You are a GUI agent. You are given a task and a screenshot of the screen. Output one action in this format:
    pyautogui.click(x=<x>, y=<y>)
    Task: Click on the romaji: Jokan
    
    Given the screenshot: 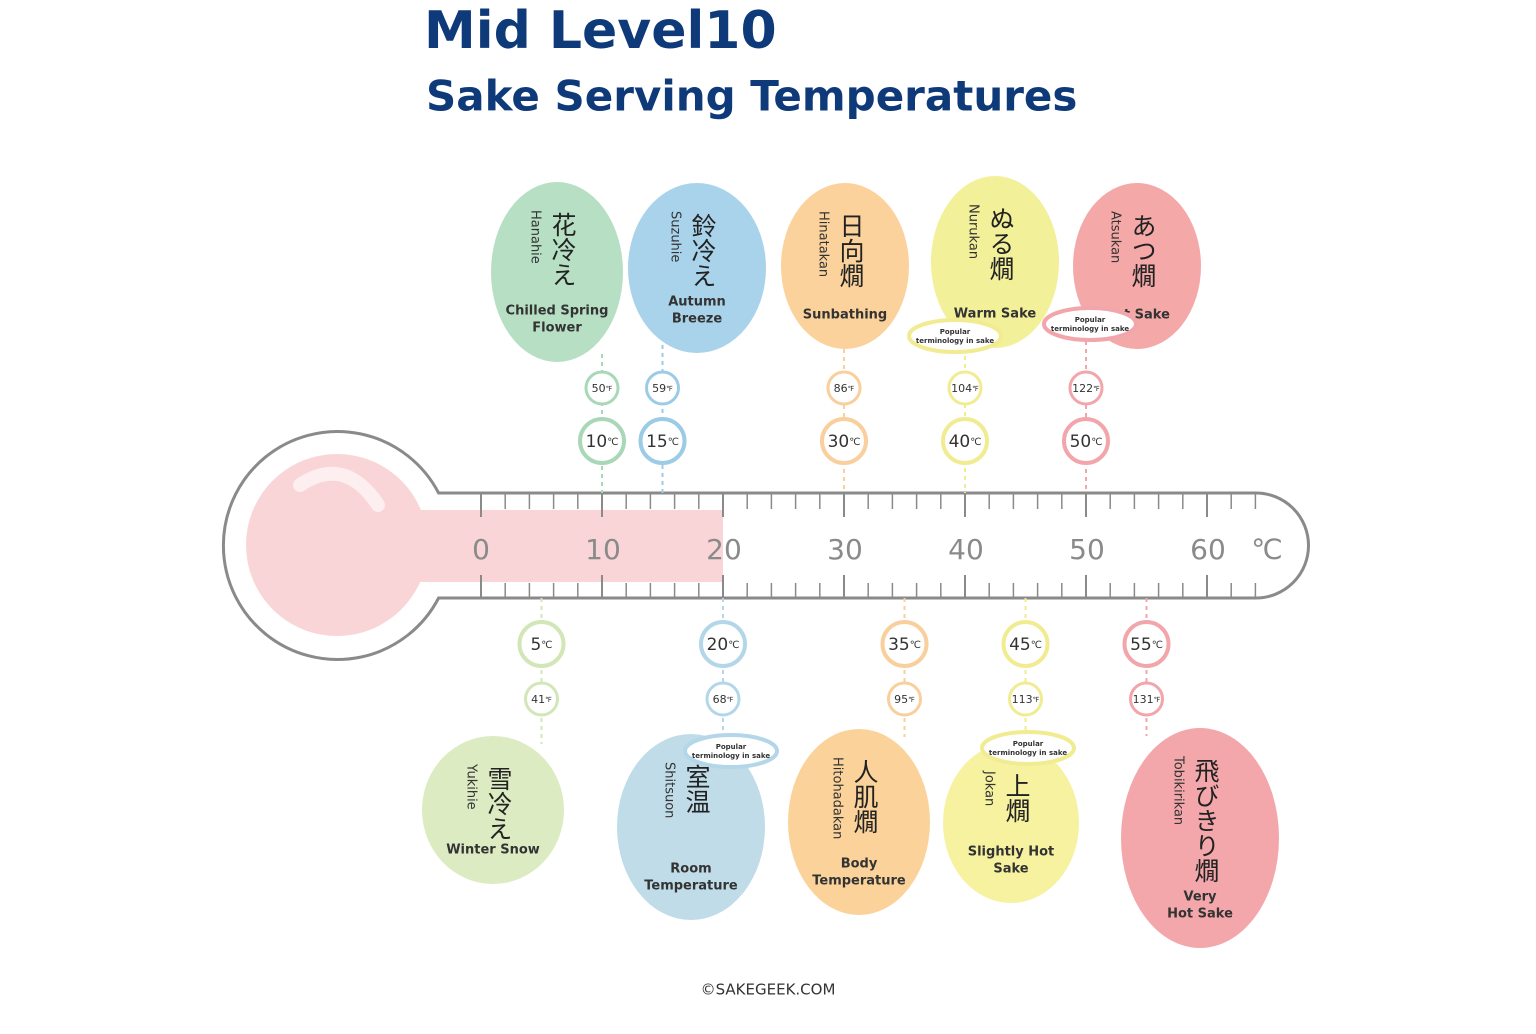 What is the action you would take?
    pyautogui.click(x=989, y=788)
    